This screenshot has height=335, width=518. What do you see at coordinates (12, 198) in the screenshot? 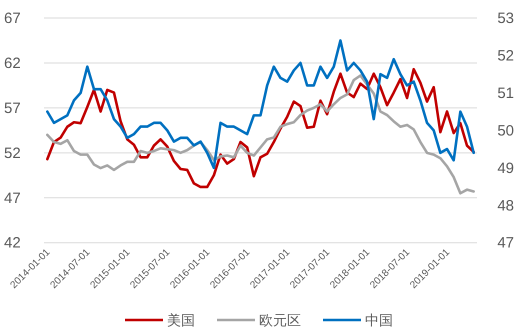
I see `y-tick-label: 47` at bounding box center [12, 198].